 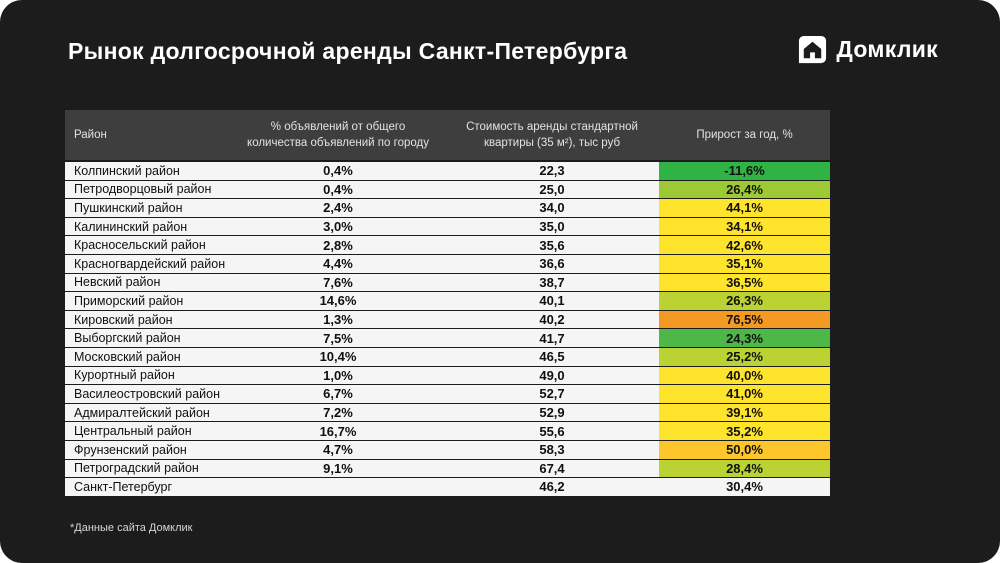 What do you see at coordinates (447, 171) in the screenshot?
I see `table-row: Колпинский район 0,4% 22,3 -11,6%` at bounding box center [447, 171].